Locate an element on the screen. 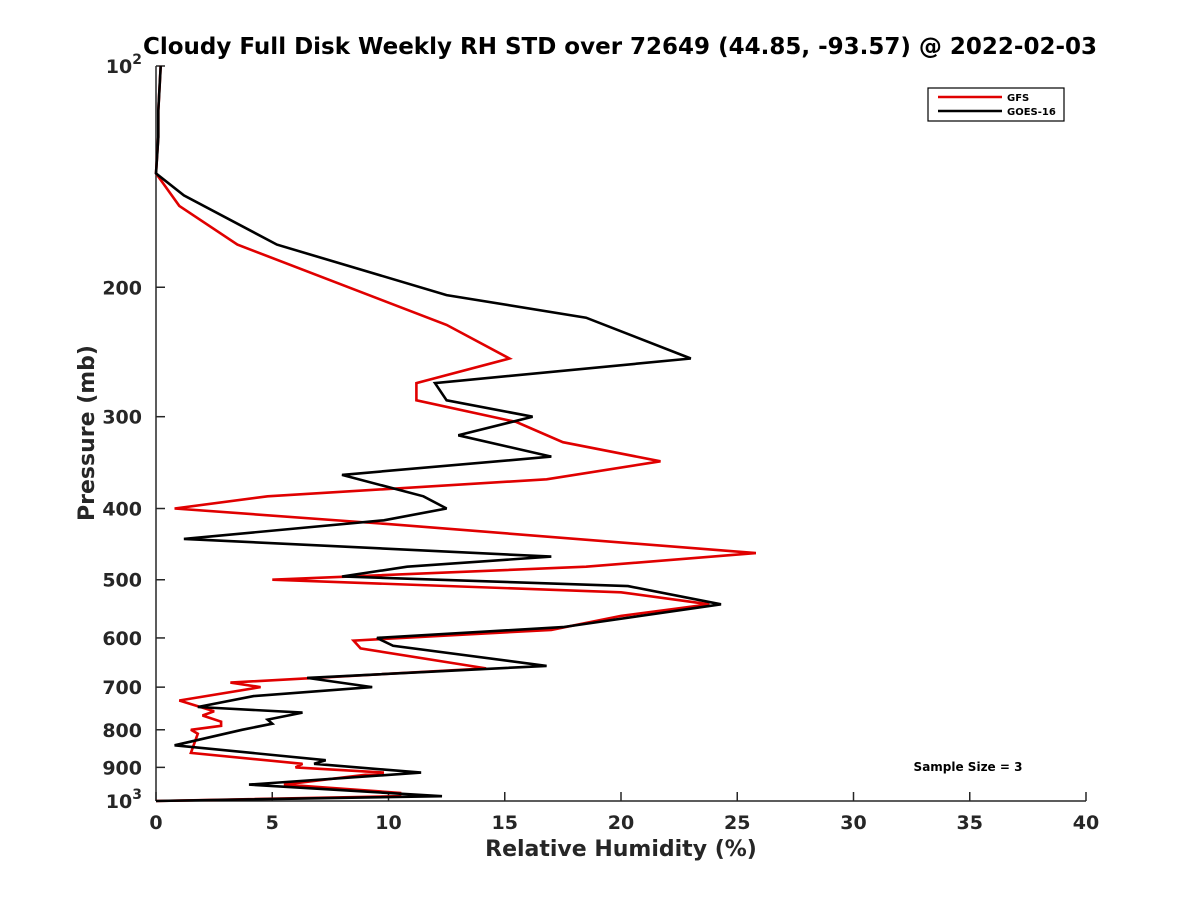 The width and height of the screenshot is (1200, 900). x-tick-label: 40 is located at coordinates (1086, 823).